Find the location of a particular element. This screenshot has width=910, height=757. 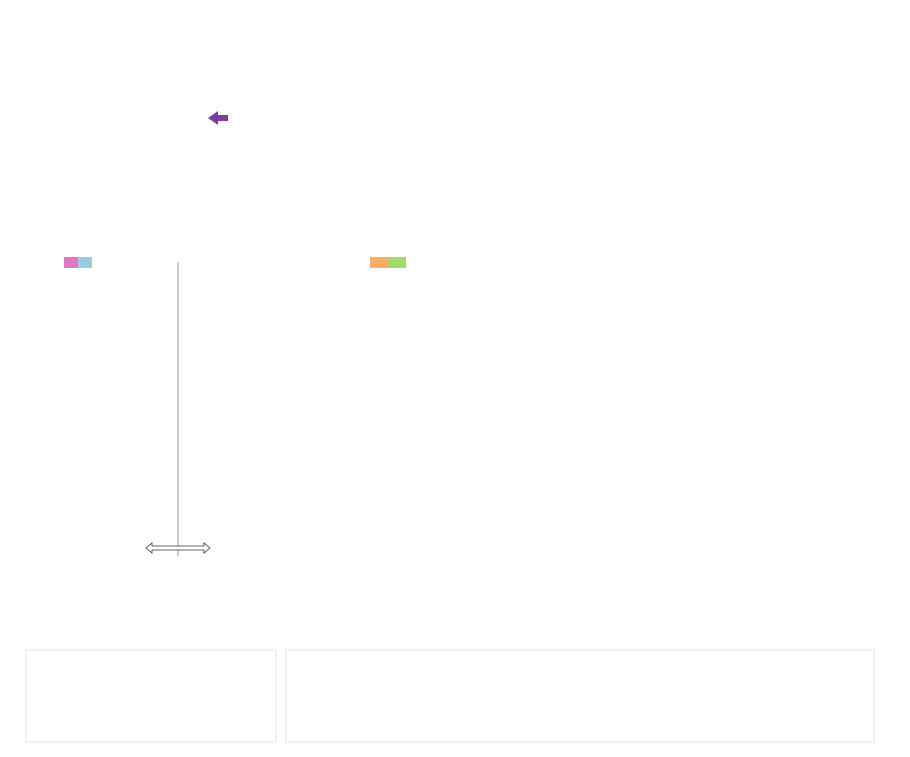

arrow is located at coordinates (218, 118).